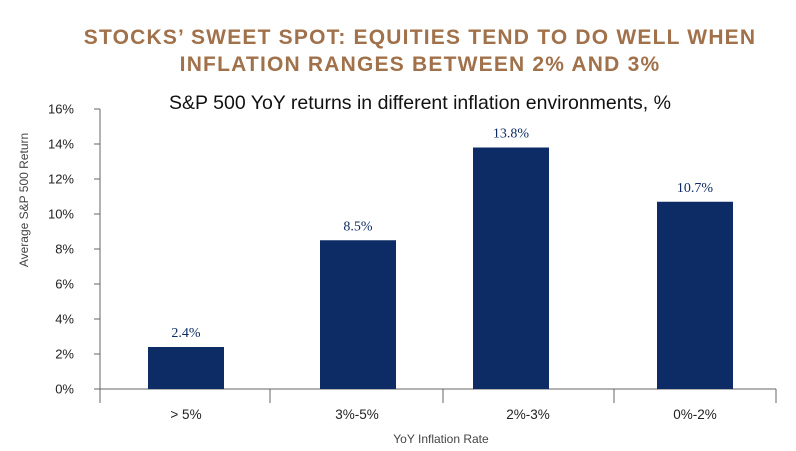 The height and width of the screenshot is (451, 796). I want to click on y-tick-label: 16%, so click(61, 109).